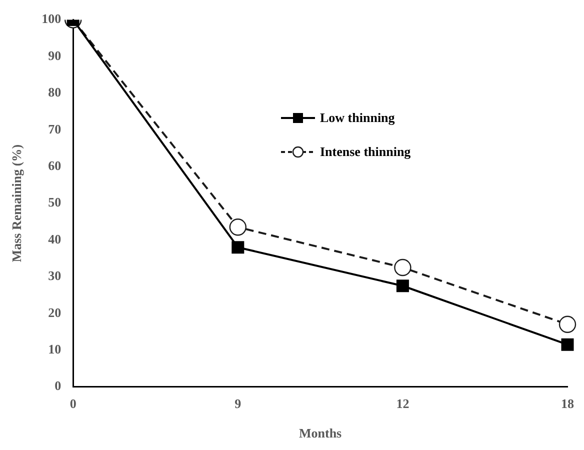  I want to click on y-tick-label: 0, so click(58, 386).